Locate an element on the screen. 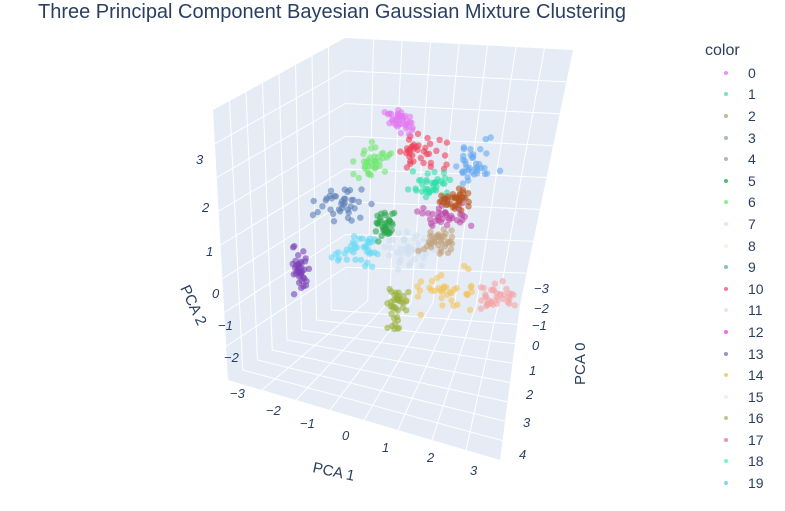 The width and height of the screenshot is (785, 511). legend-item-8: 8 is located at coordinates (742, 246).